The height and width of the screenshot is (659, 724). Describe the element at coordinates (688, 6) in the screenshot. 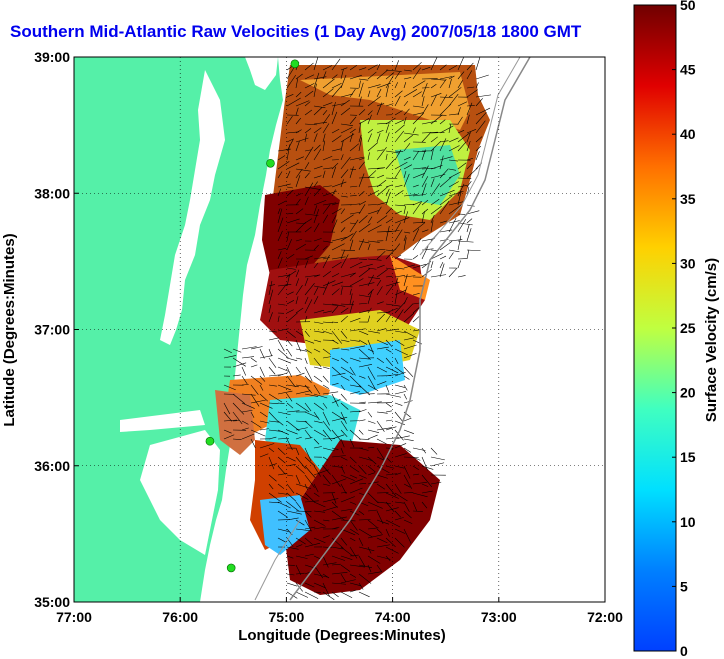

I see `colorbar-tick-label: 50` at that location.